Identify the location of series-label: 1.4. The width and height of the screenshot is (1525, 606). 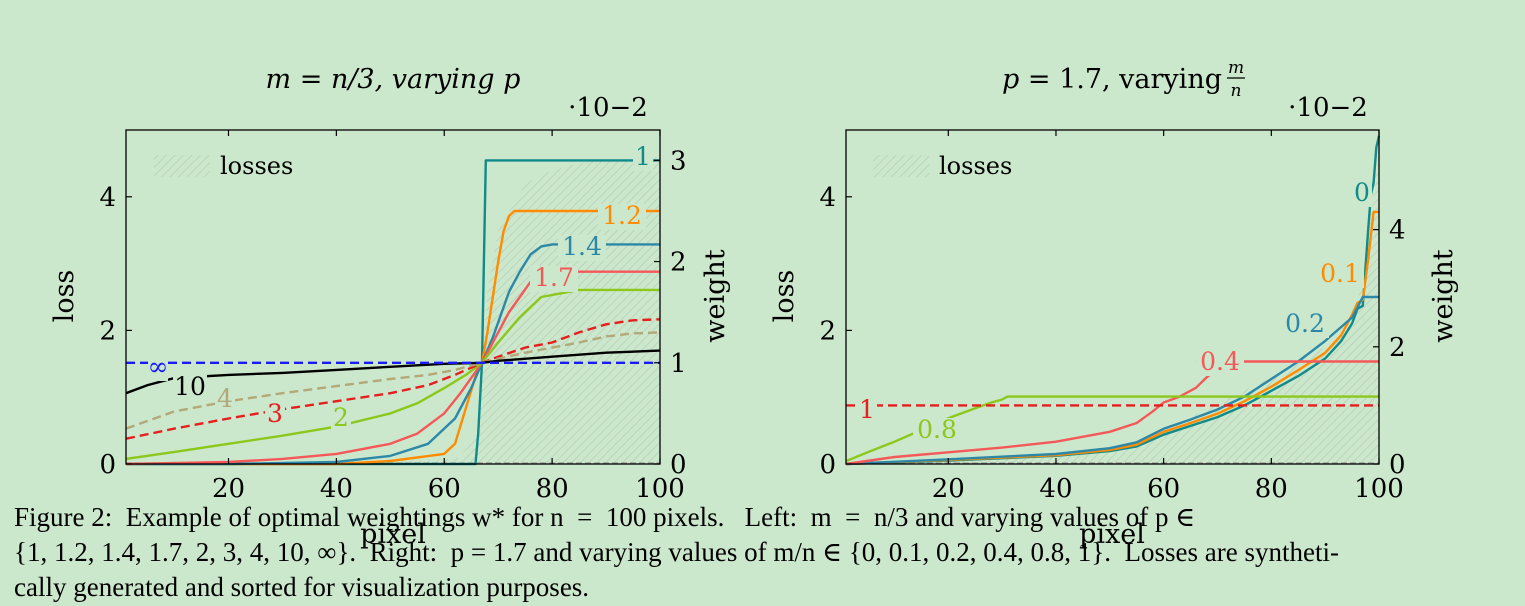
(582, 246).